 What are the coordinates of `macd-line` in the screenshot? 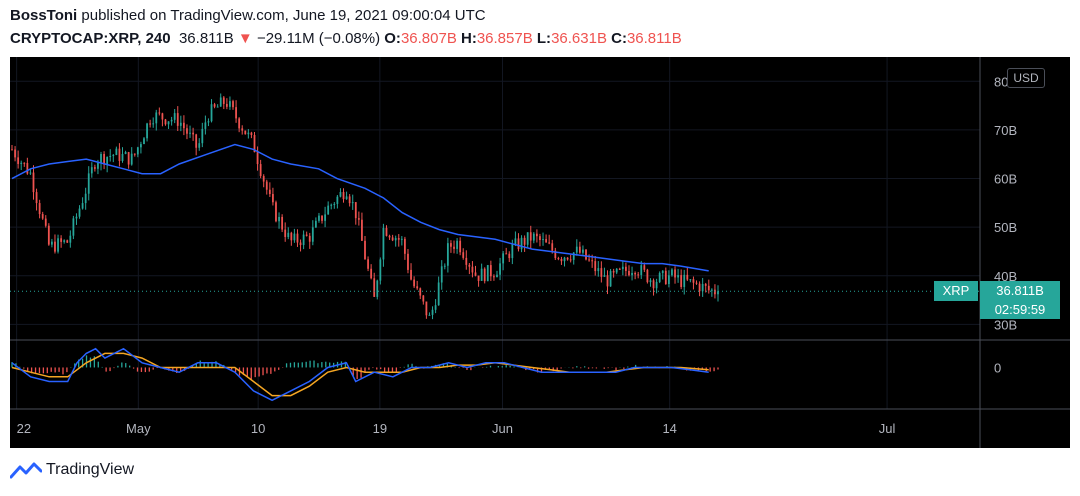 It's located at (360, 374).